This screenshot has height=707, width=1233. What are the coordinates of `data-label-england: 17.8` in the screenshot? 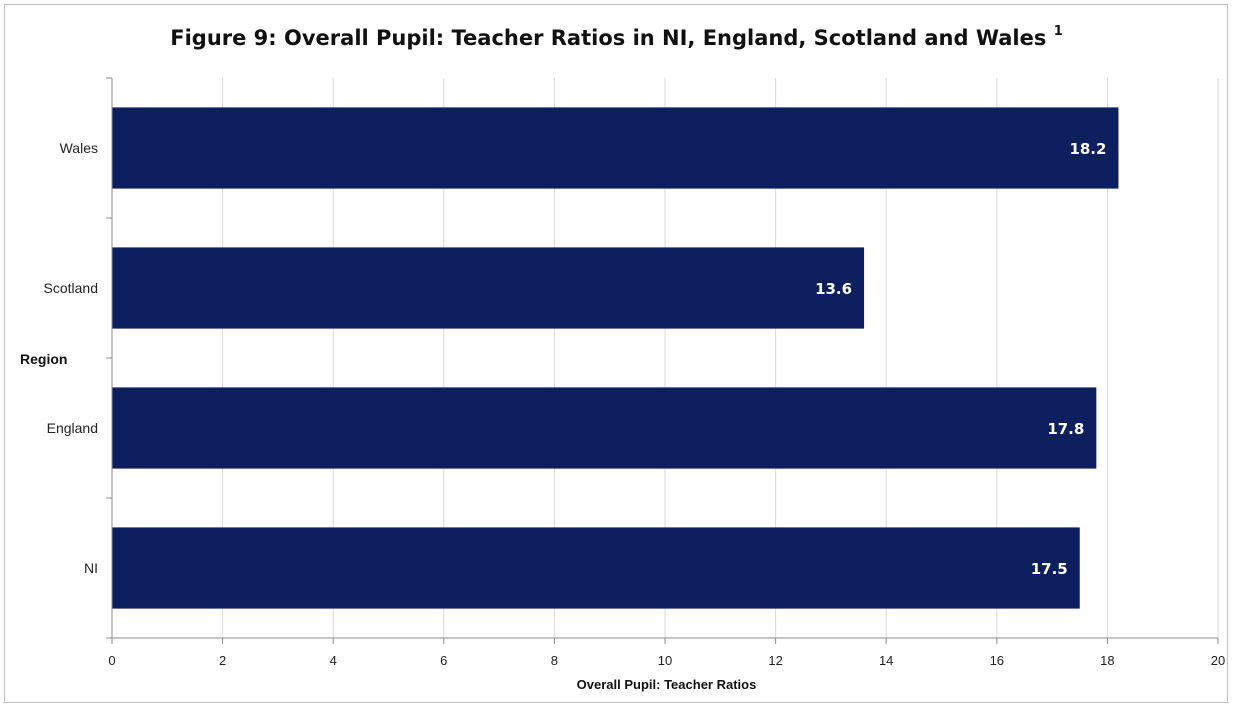 It's located at (1065, 429).